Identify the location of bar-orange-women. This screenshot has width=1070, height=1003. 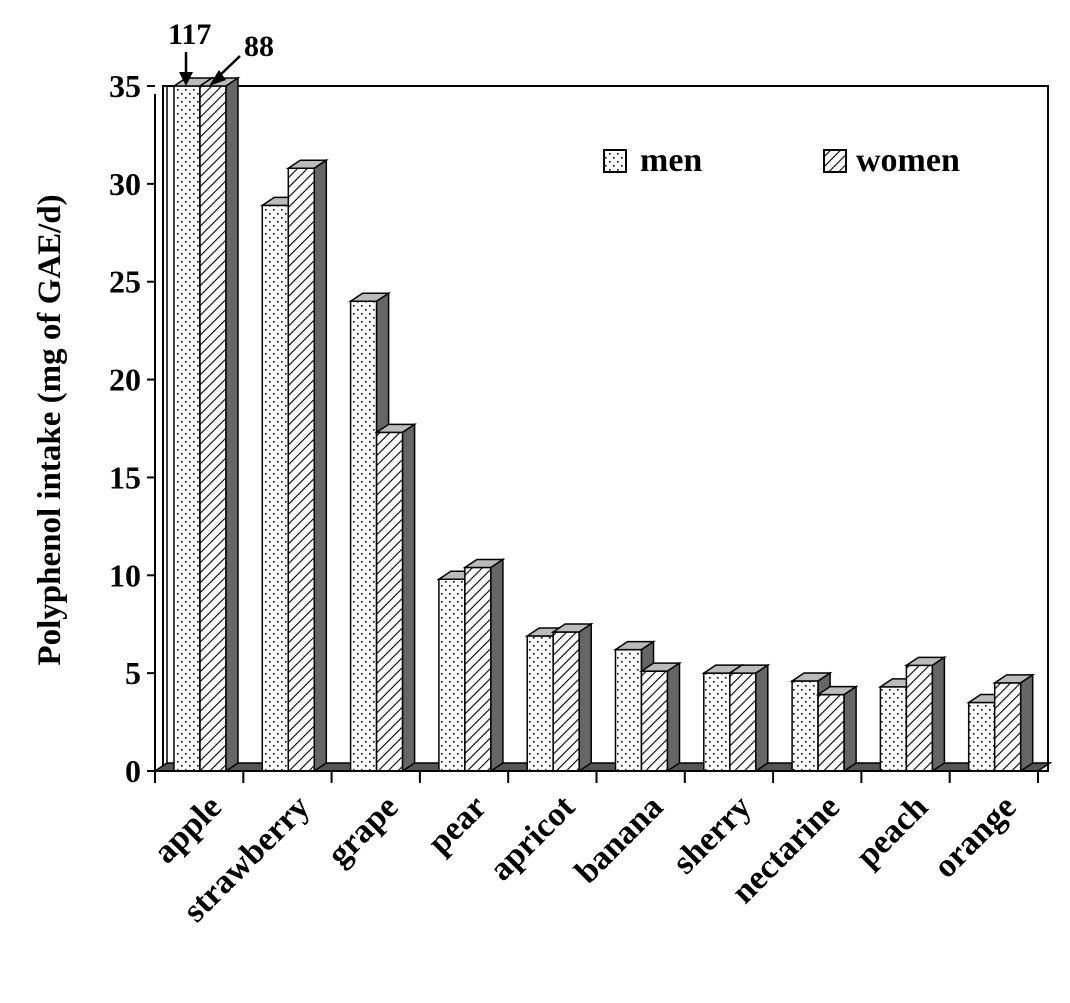
(1014, 723).